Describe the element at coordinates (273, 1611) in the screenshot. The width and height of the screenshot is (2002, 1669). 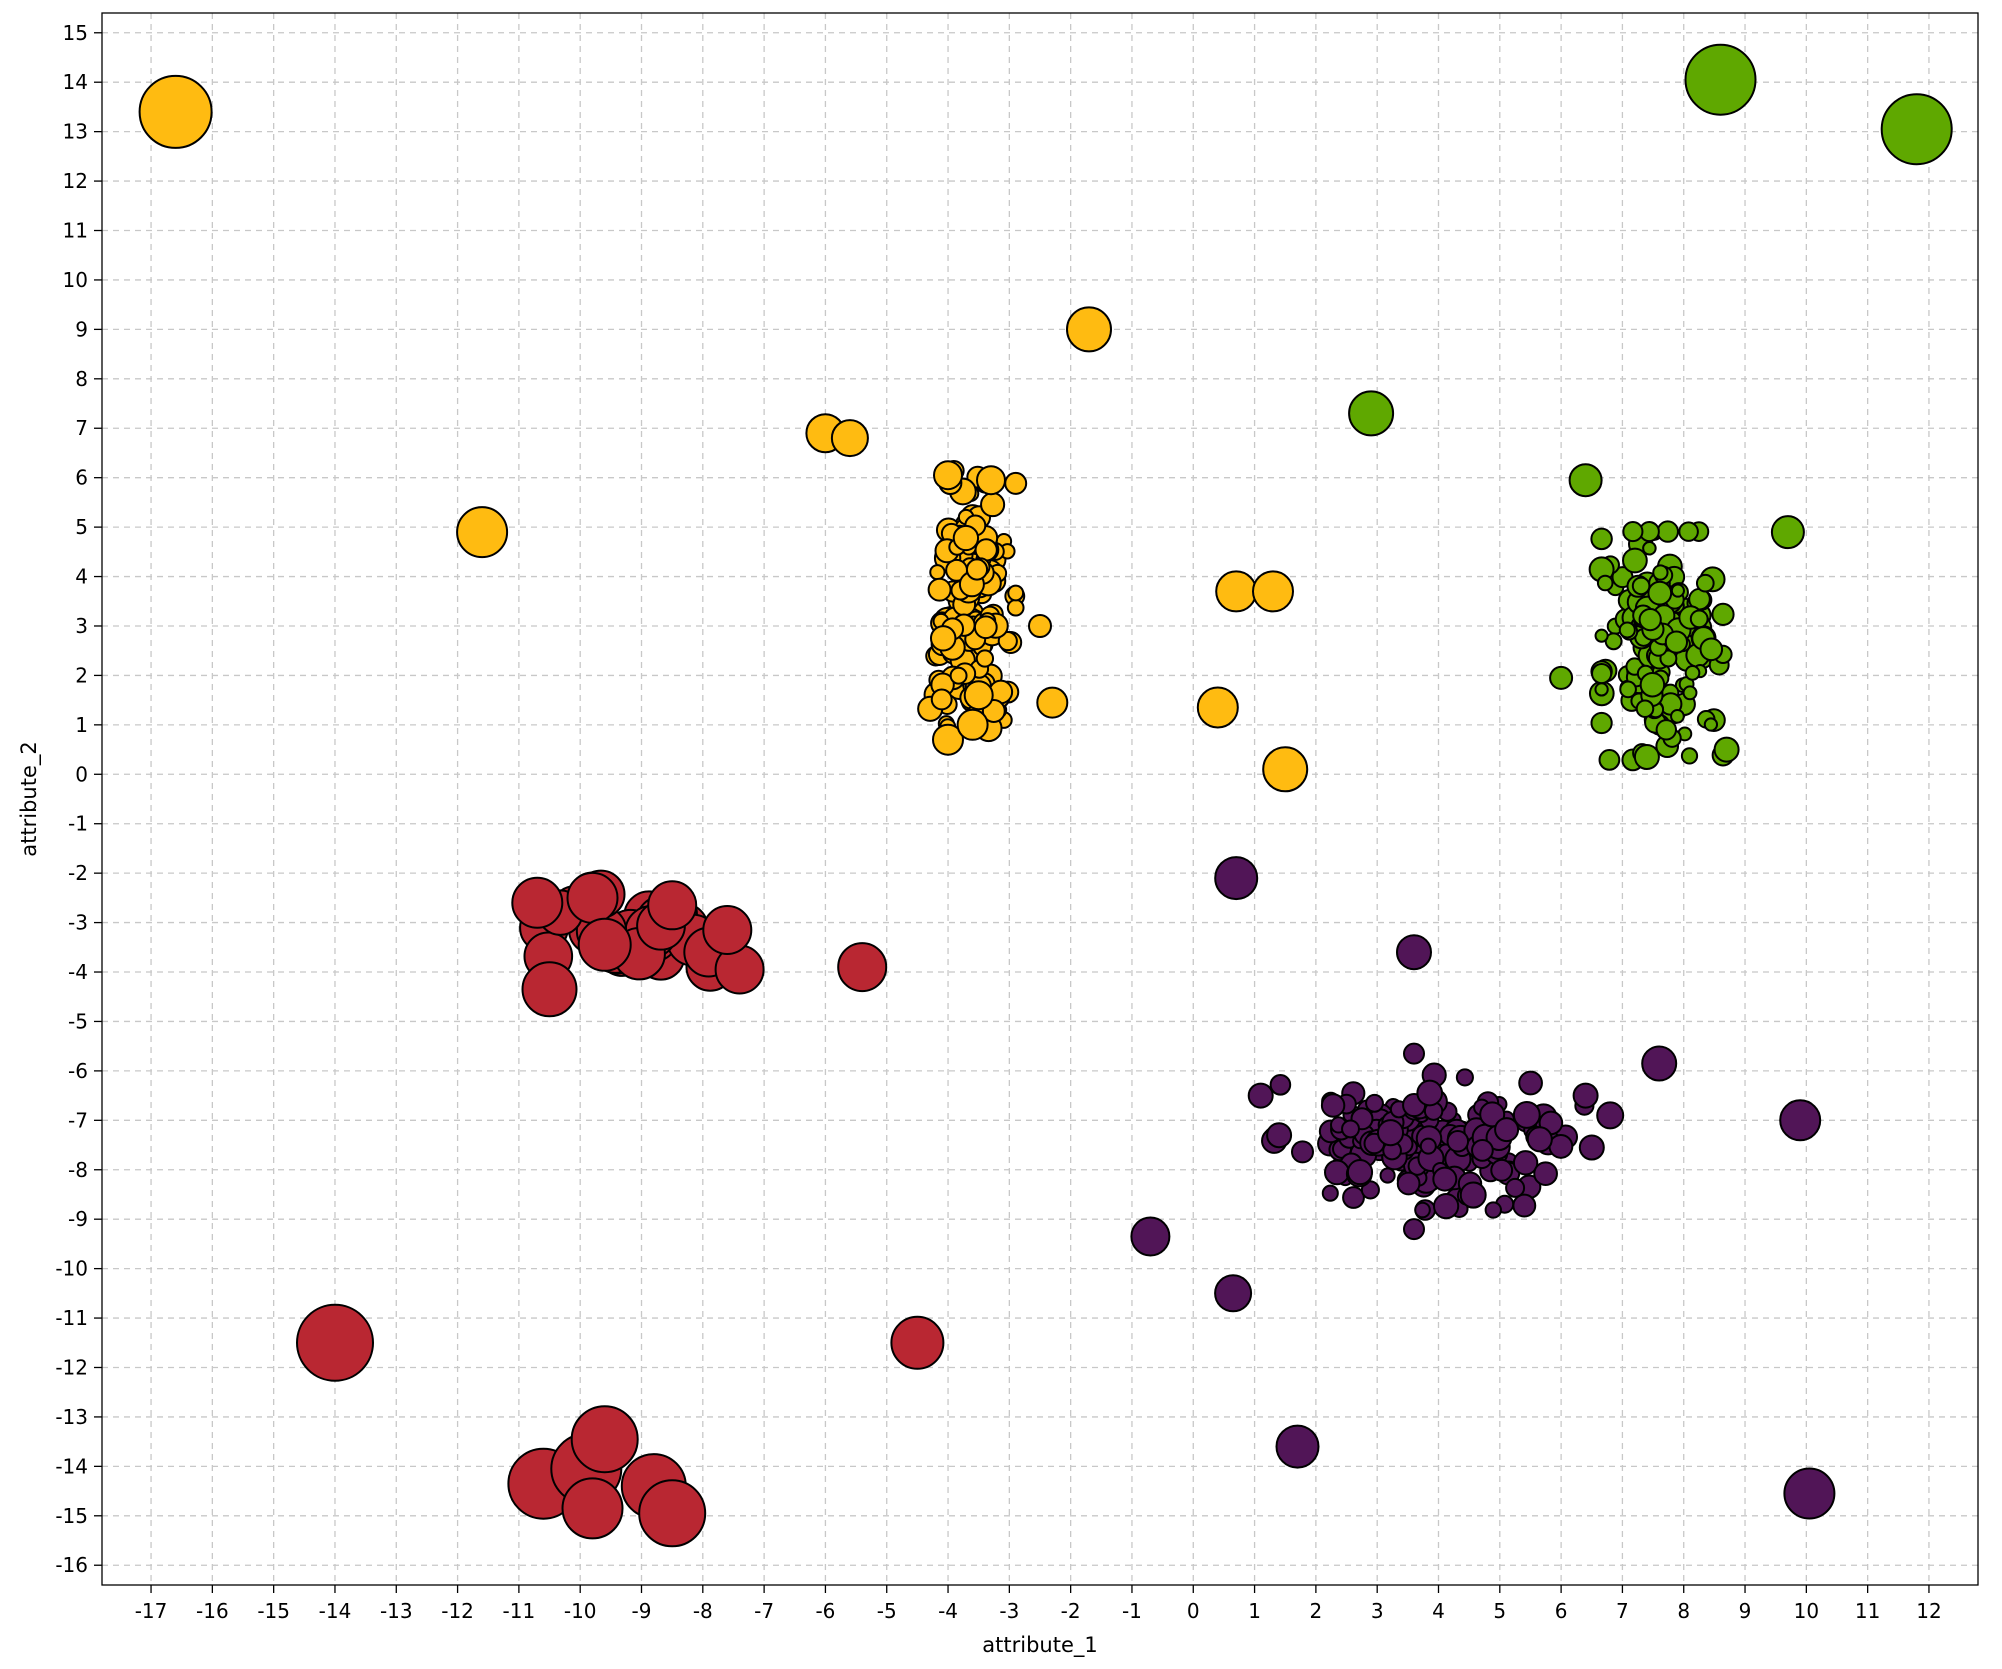
I see `x-tick-label: -15` at that location.